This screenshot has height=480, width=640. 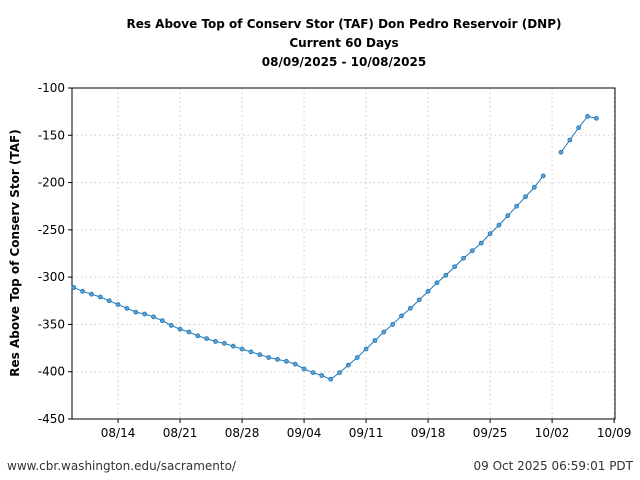 What do you see at coordinates (122, 466) in the screenshot?
I see `footer-url: www.cbr.washington.edu/sacramento/` at bounding box center [122, 466].